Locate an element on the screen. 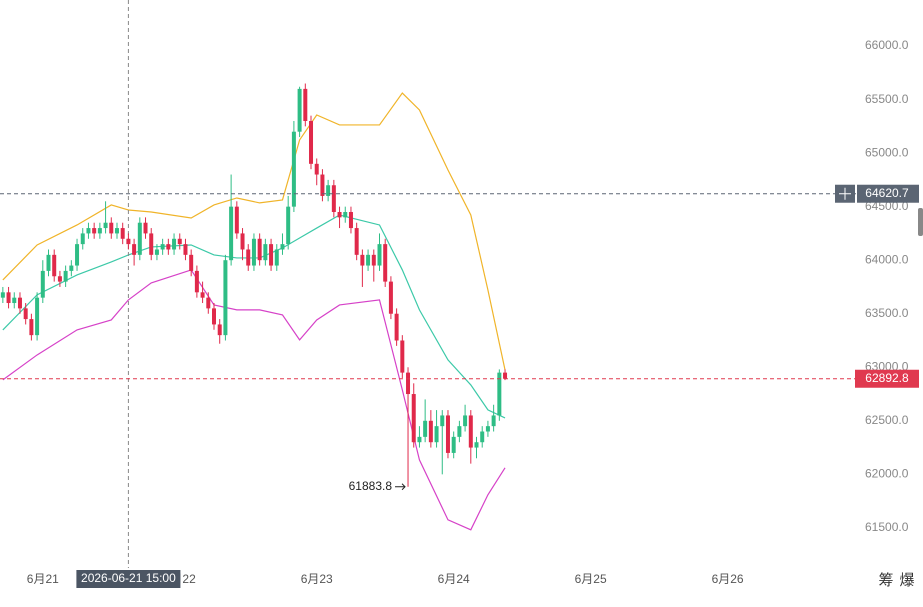 The height and width of the screenshot is (607, 923). price-label: 64620.7 is located at coordinates (887, 193).